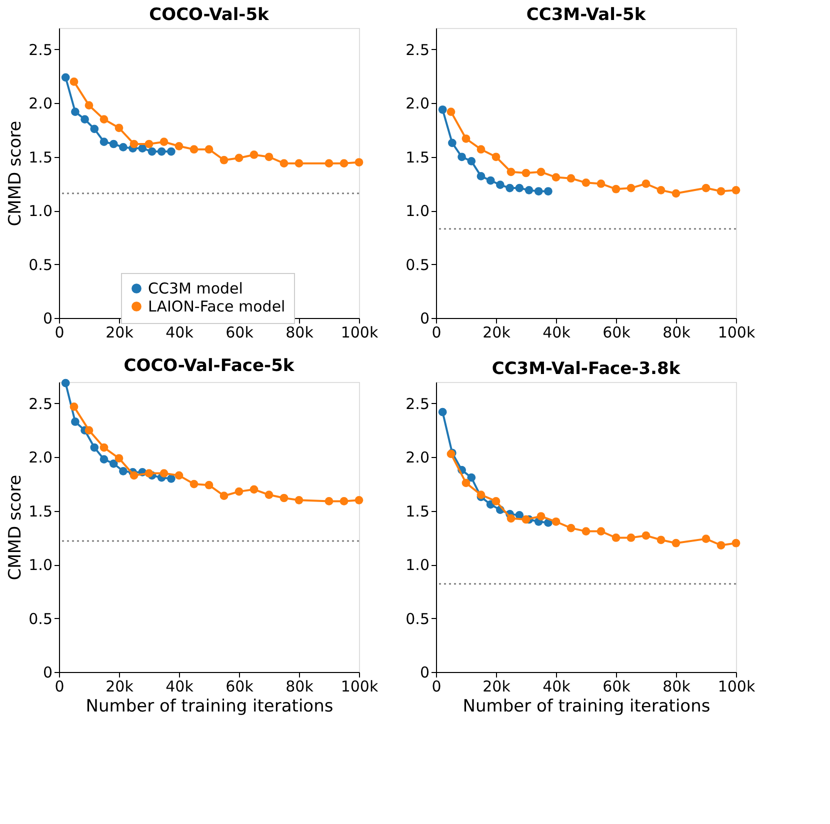  I want to click on chart-title: CC3M-Val-5k, so click(586, 15).